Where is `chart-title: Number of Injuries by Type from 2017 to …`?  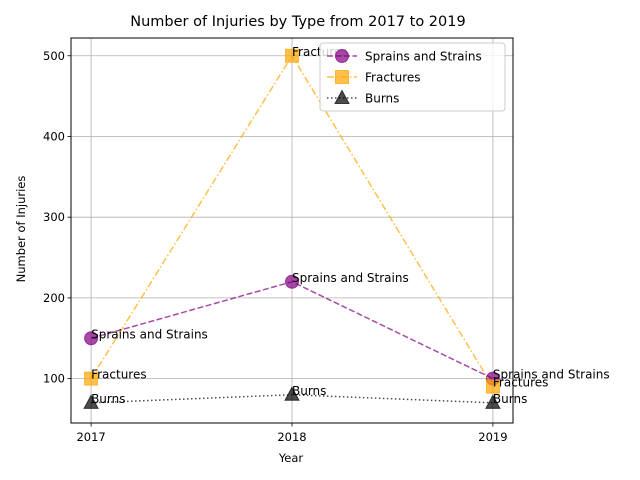
chart-title: Number of Injuries by Type from 2017 to … is located at coordinates (297, 22).